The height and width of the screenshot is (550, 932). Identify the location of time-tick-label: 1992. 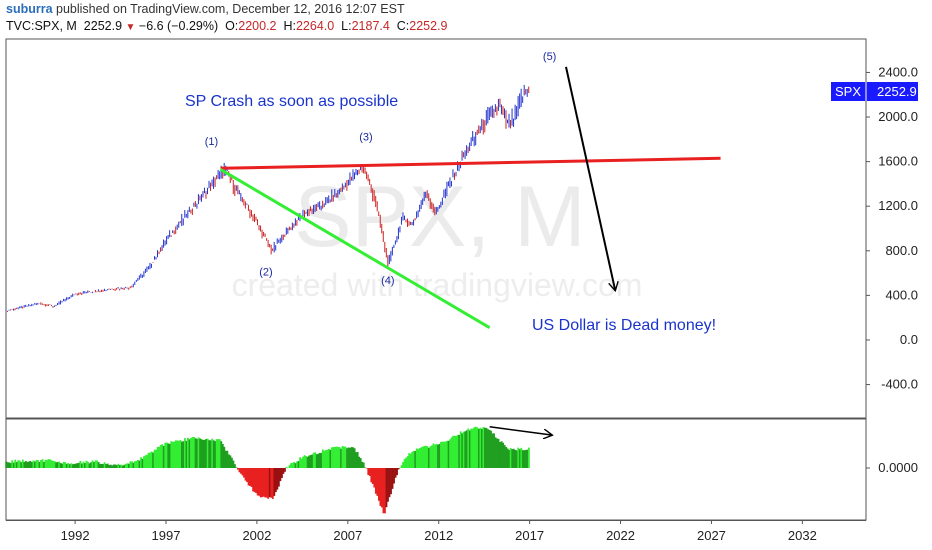
(75, 535).